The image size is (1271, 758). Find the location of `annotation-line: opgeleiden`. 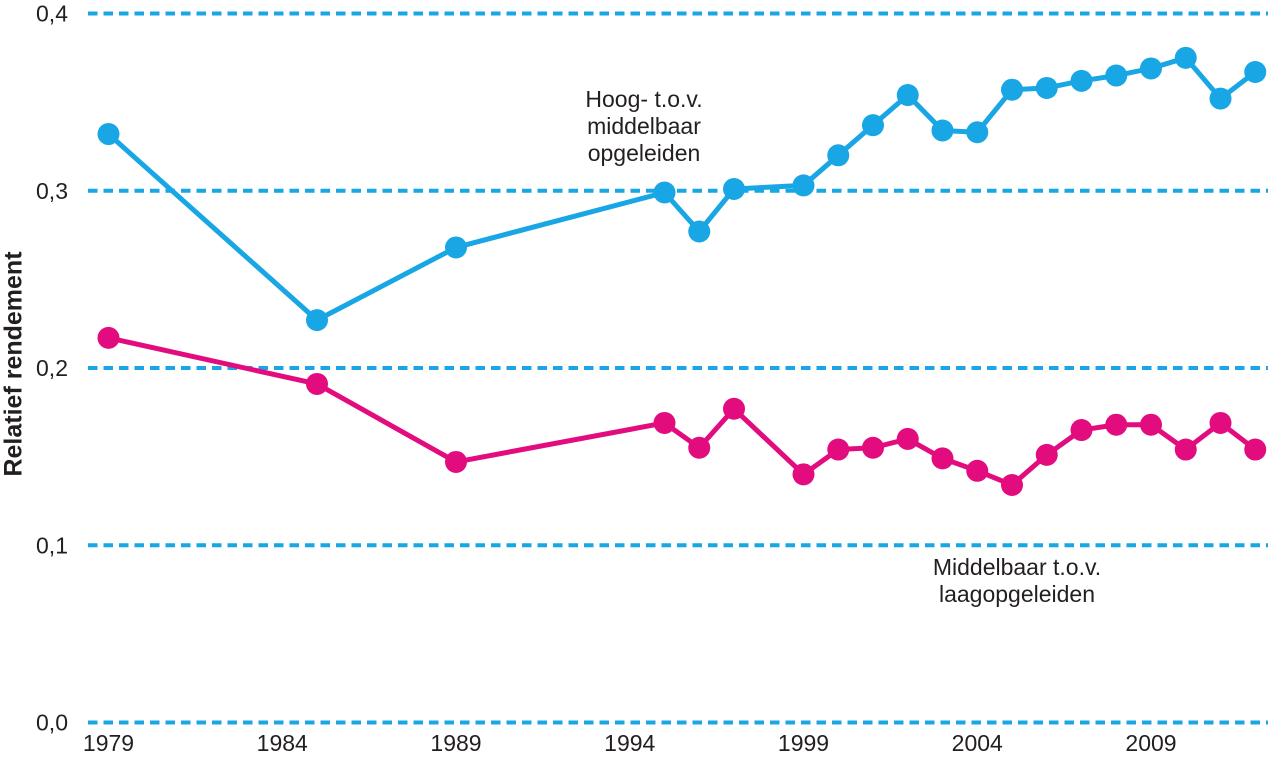

annotation-line: opgeleiden is located at coordinates (644, 153).